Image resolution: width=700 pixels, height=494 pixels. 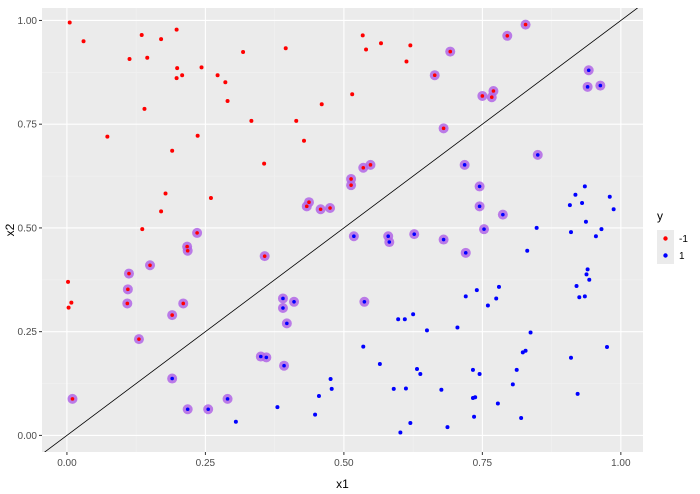 I want to click on legend-label: -1, so click(x=683, y=239).